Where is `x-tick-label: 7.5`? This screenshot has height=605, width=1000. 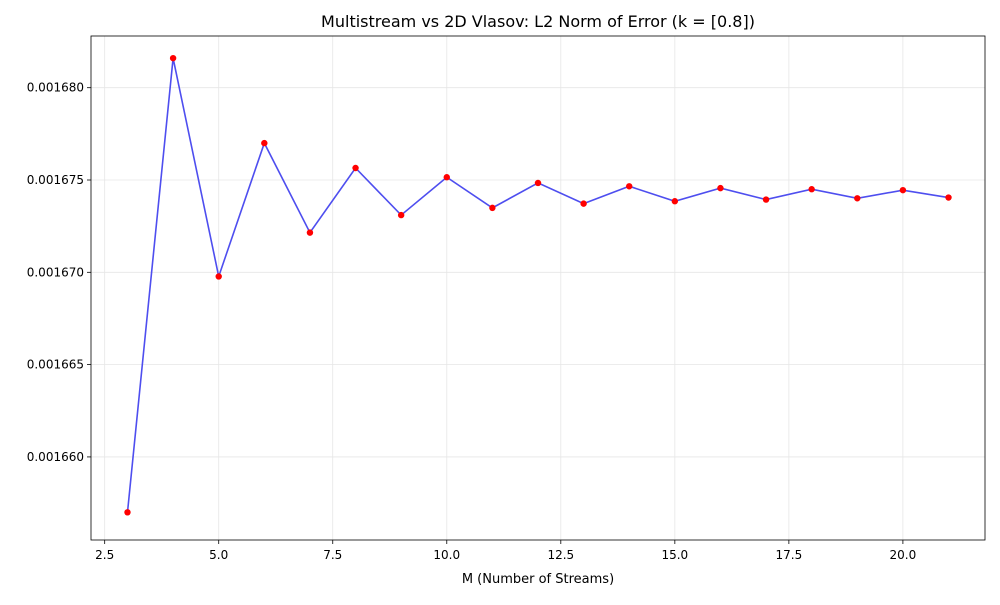 x-tick-label: 7.5 is located at coordinates (332, 555).